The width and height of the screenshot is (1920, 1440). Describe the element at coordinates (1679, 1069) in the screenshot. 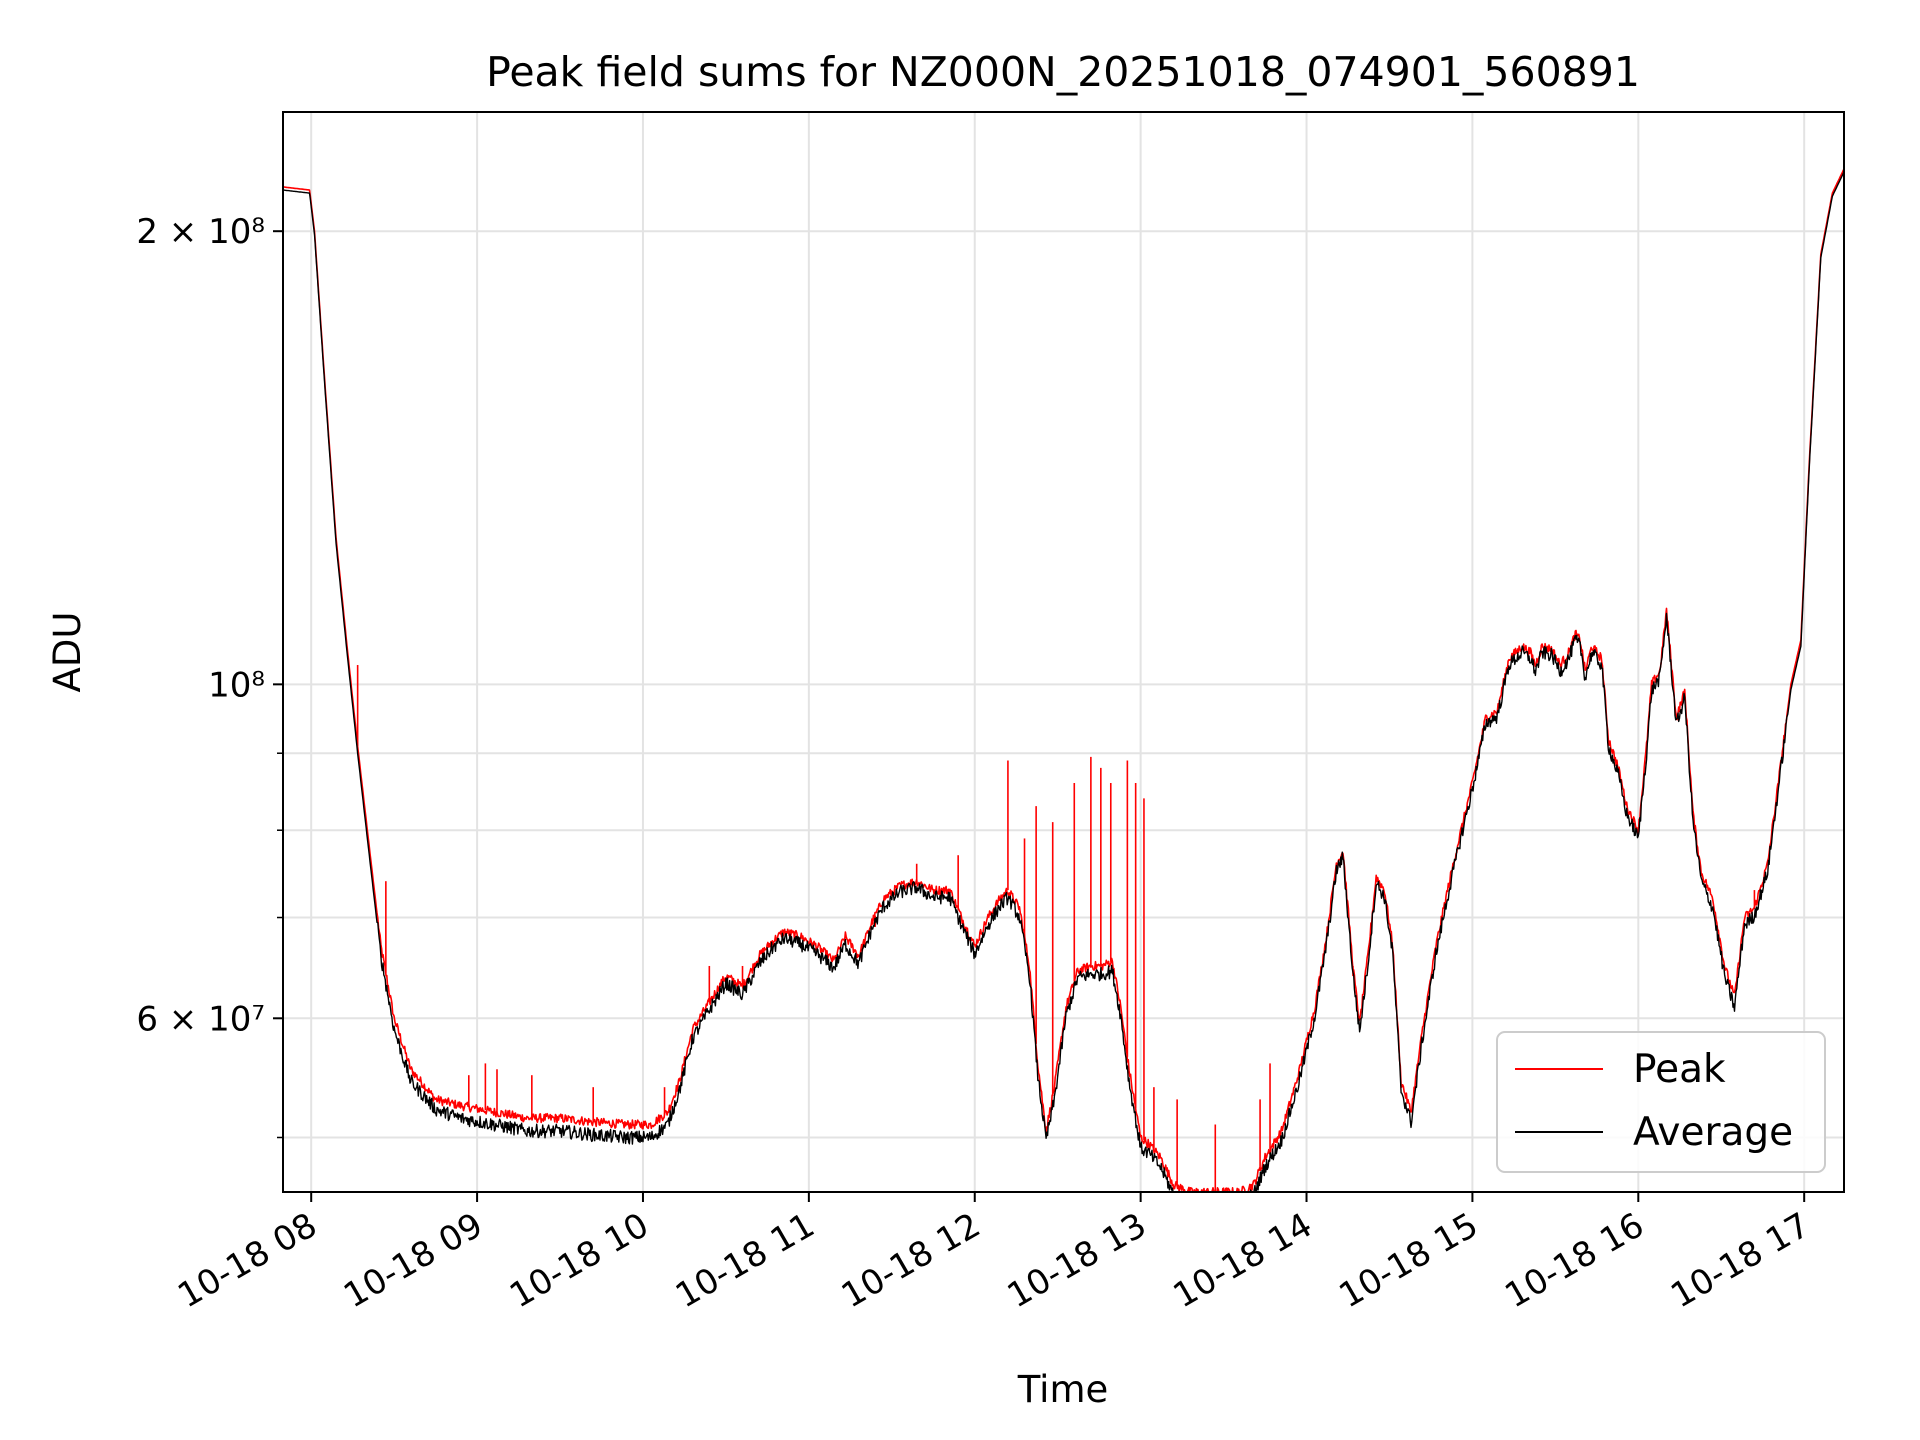

I see `legend-peak-label: Peak` at that location.